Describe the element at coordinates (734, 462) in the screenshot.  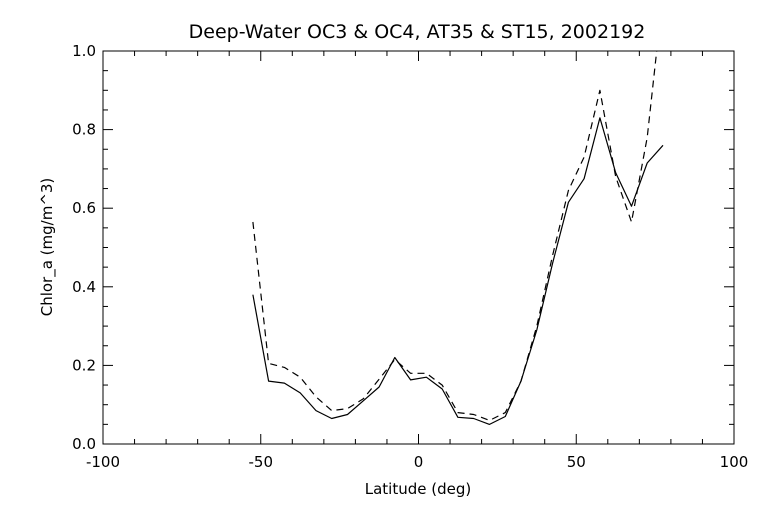
I see `x-tick-label: 100` at that location.